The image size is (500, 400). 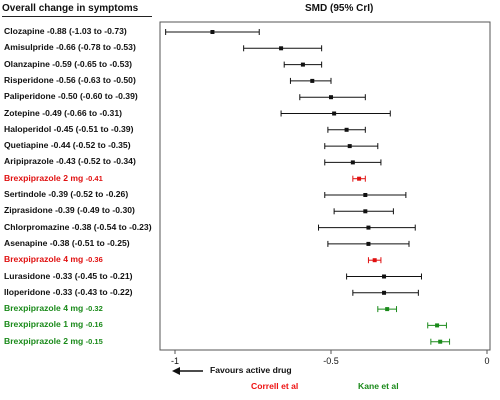 I want to click on row-label: Olanzapine -0.59 (-0.65 to -0.53), so click(x=68, y=64).